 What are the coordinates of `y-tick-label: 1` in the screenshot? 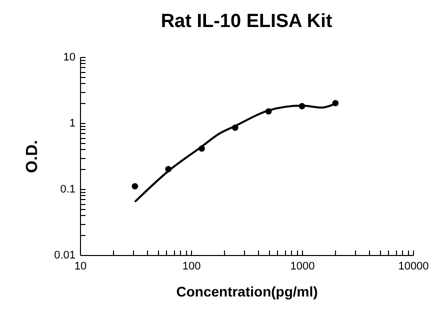 It's located at (72, 124).